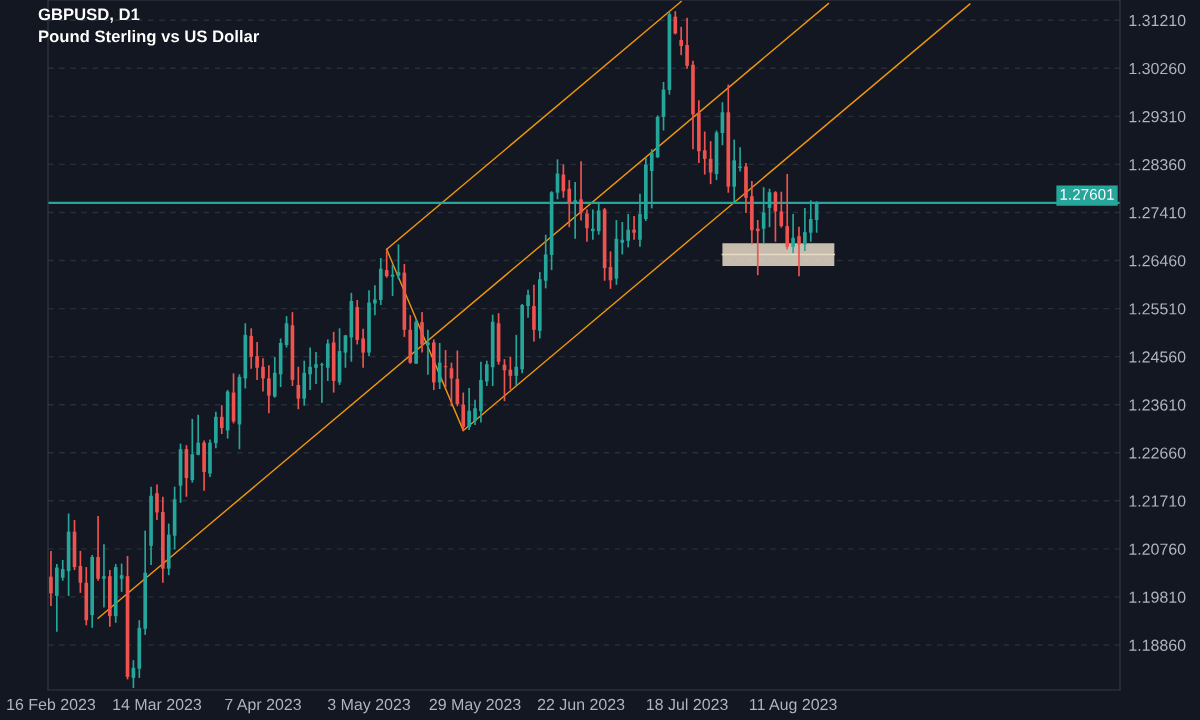  Describe the element at coordinates (149, 38) in the screenshot. I see `text: Pound Sterling vs US Dollar` at that location.